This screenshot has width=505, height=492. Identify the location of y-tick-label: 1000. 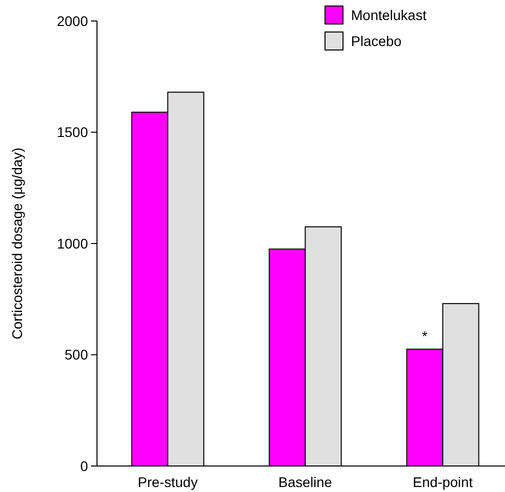
(72, 243).